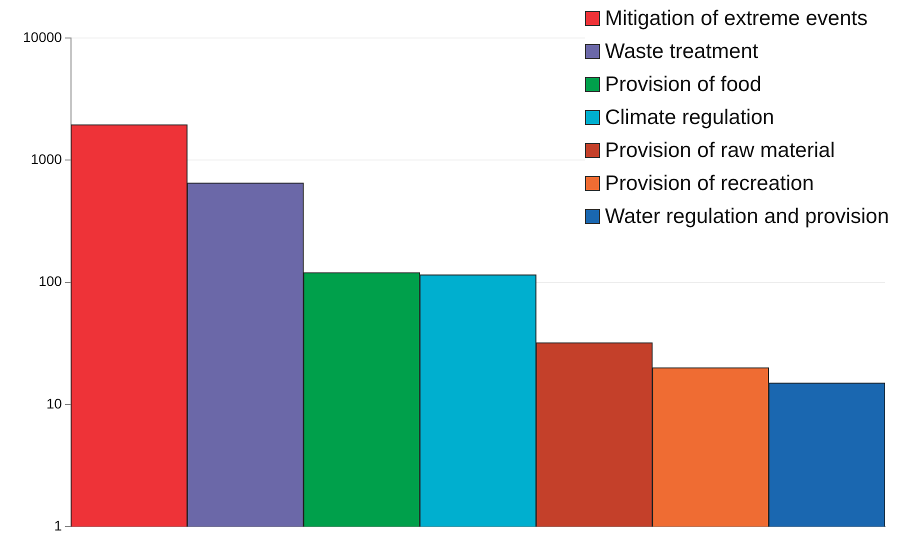 Image resolution: width=899 pixels, height=553 pixels. I want to click on y-tick-label: 100, so click(50, 281).